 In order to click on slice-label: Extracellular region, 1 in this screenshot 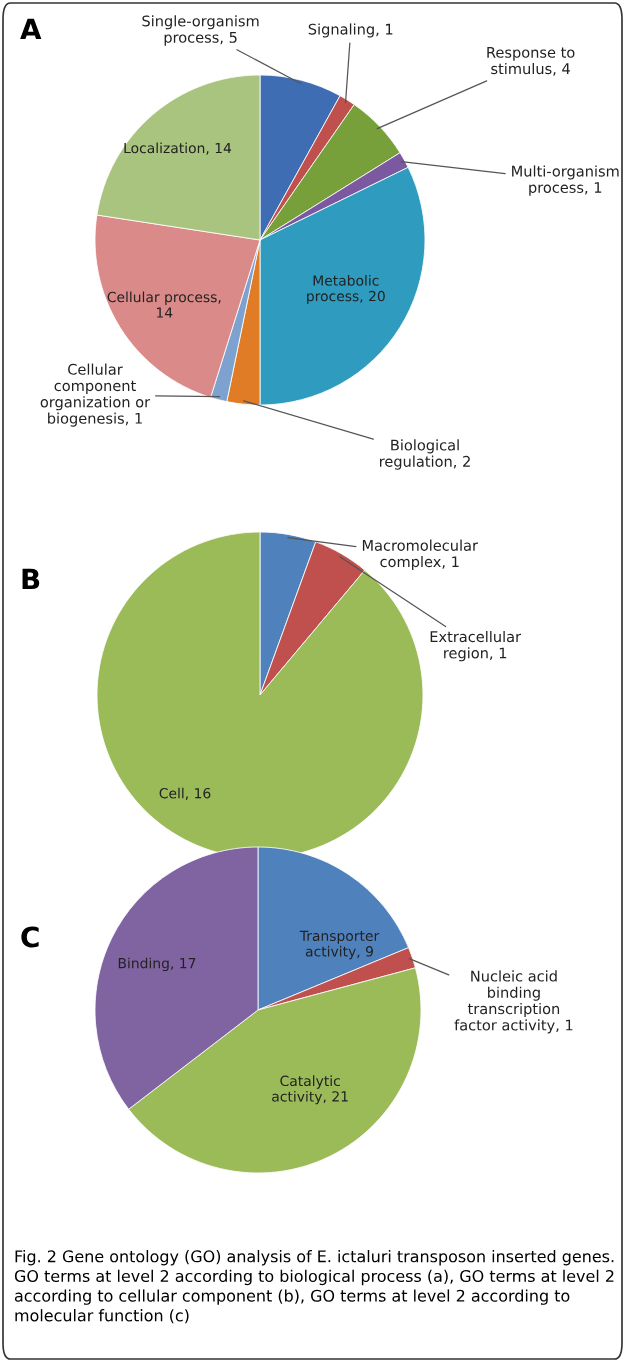, I will do `click(476, 646)`.